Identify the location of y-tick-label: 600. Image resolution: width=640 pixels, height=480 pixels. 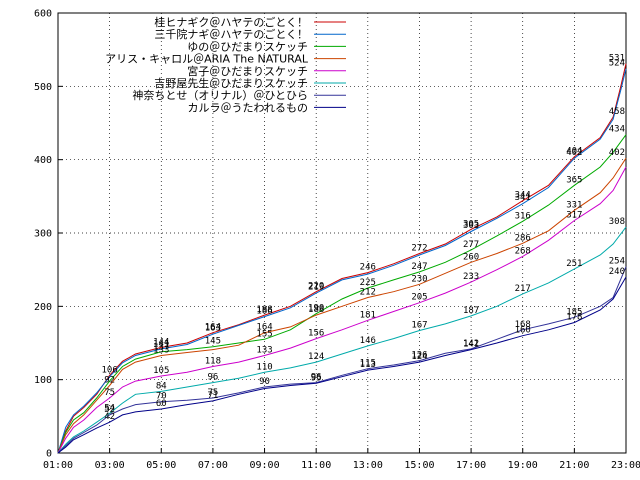
(43, 14).